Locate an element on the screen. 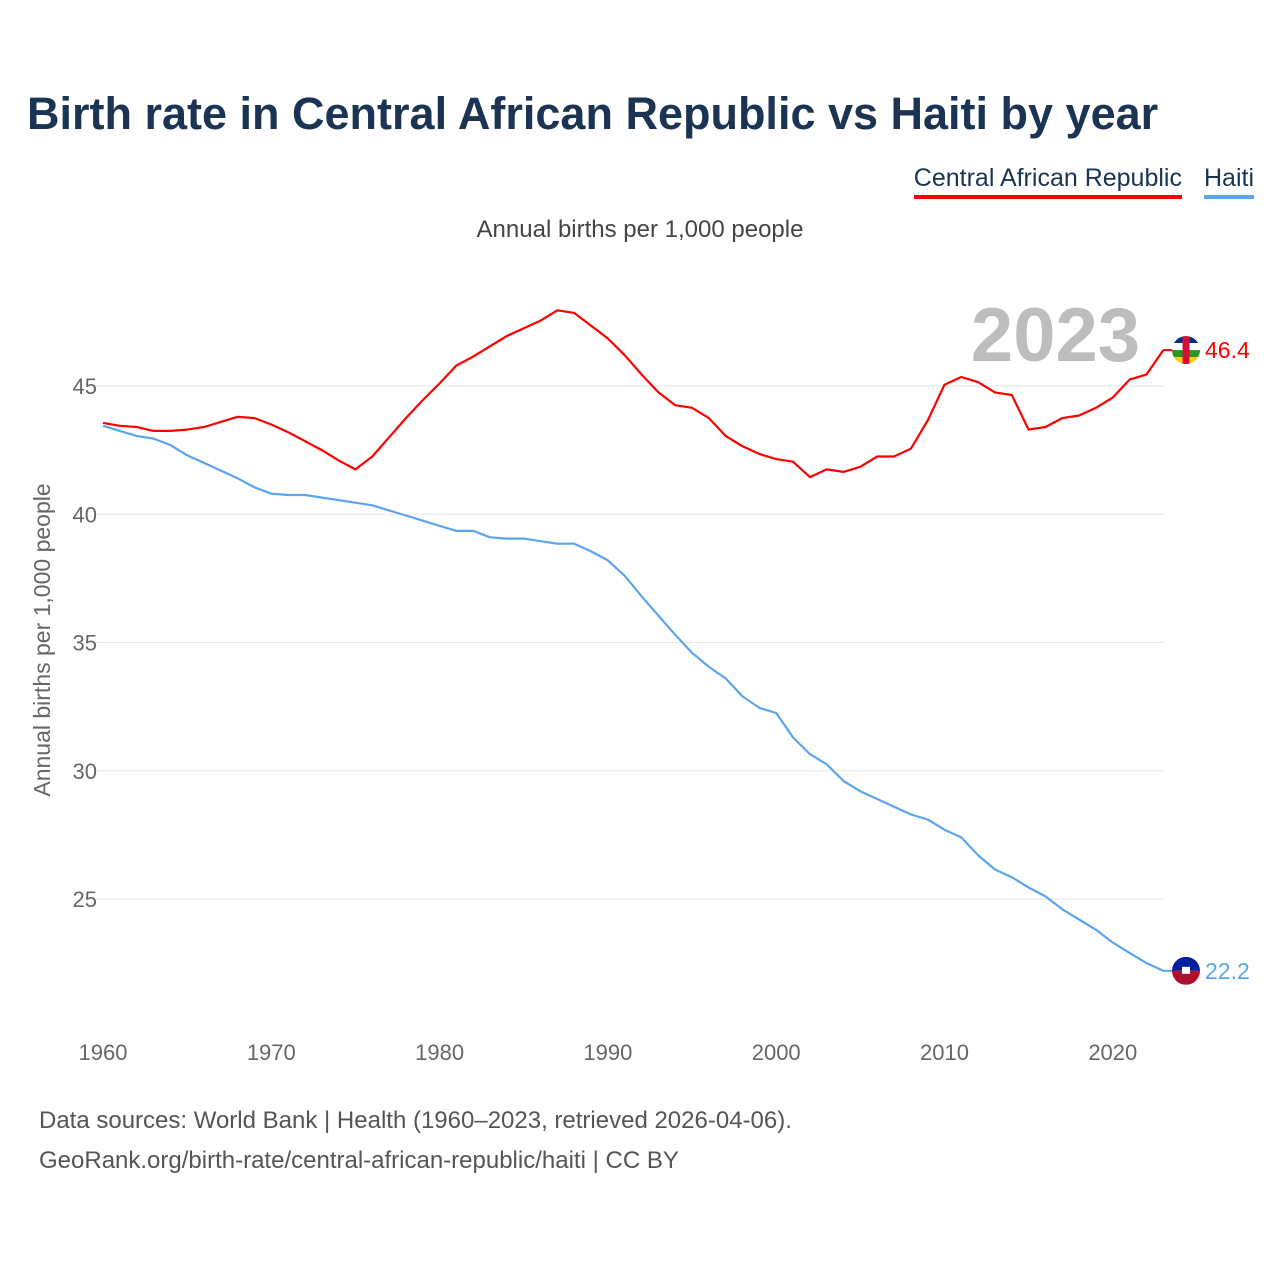 This screenshot has height=1280, width=1280. y-axis-label: Annual births per 1,000 people is located at coordinates (42, 639).